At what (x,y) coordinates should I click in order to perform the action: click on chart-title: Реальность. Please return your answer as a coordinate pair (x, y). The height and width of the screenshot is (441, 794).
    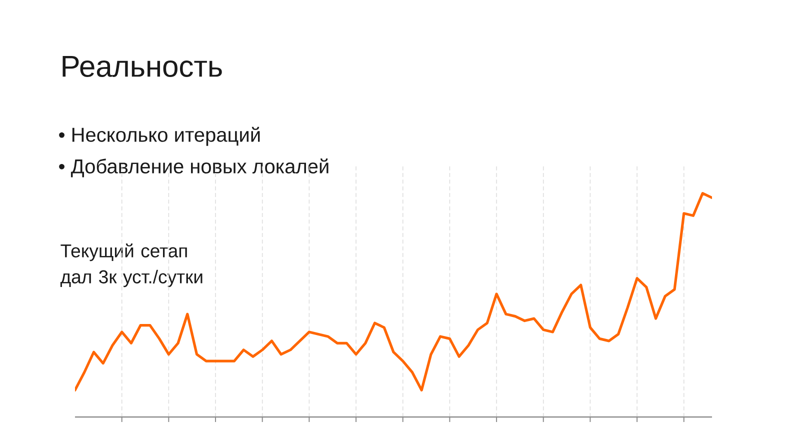
    Looking at the image, I should click on (142, 66).